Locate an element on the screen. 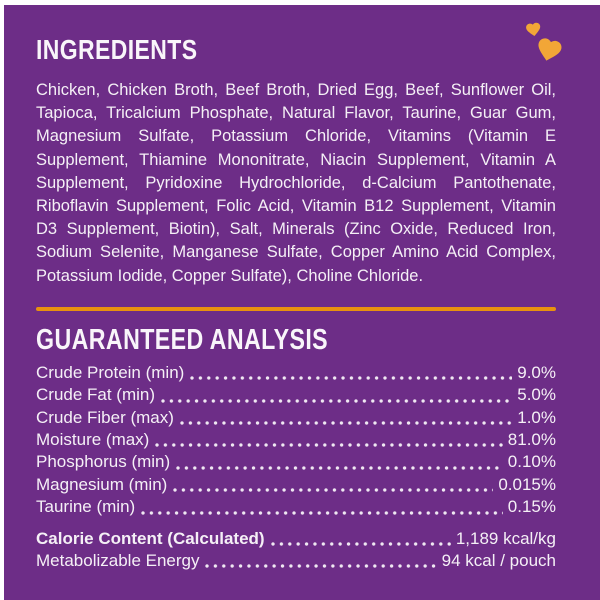 This screenshot has height=600, width=600. analysis-row-label: Taurine (min) is located at coordinates (86, 507).